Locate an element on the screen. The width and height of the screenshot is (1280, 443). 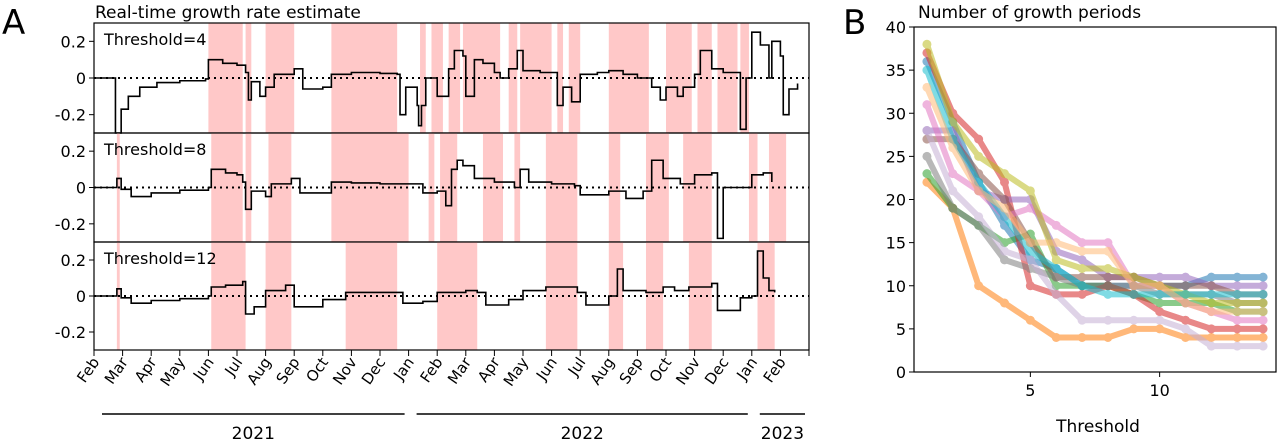
month-tick-label: Oct is located at coordinates (661, 370).